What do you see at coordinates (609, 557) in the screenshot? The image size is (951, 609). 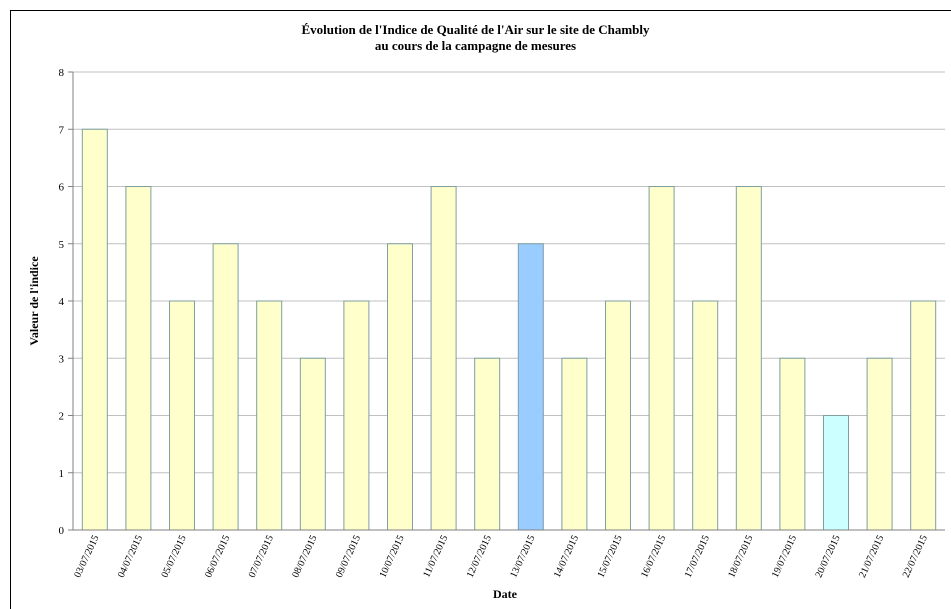 I see `x-tick-label: 15/07/2015` at bounding box center [609, 557].